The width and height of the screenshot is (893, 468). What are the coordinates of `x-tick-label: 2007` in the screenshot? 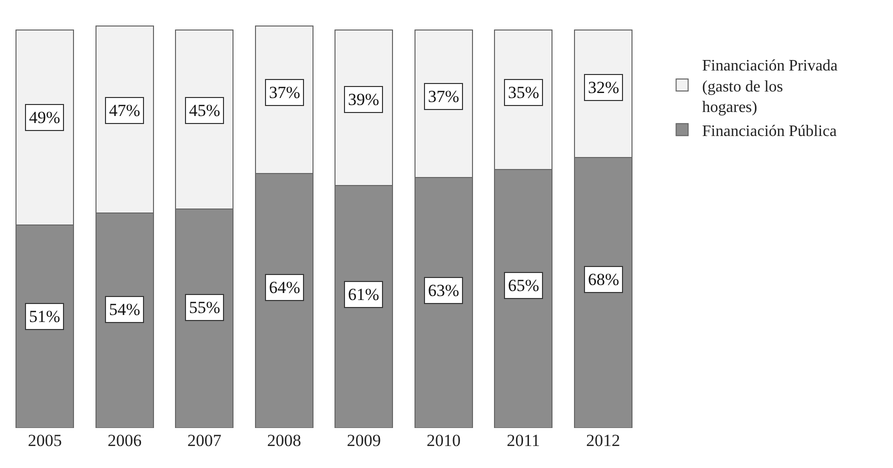 It's located at (204, 440).